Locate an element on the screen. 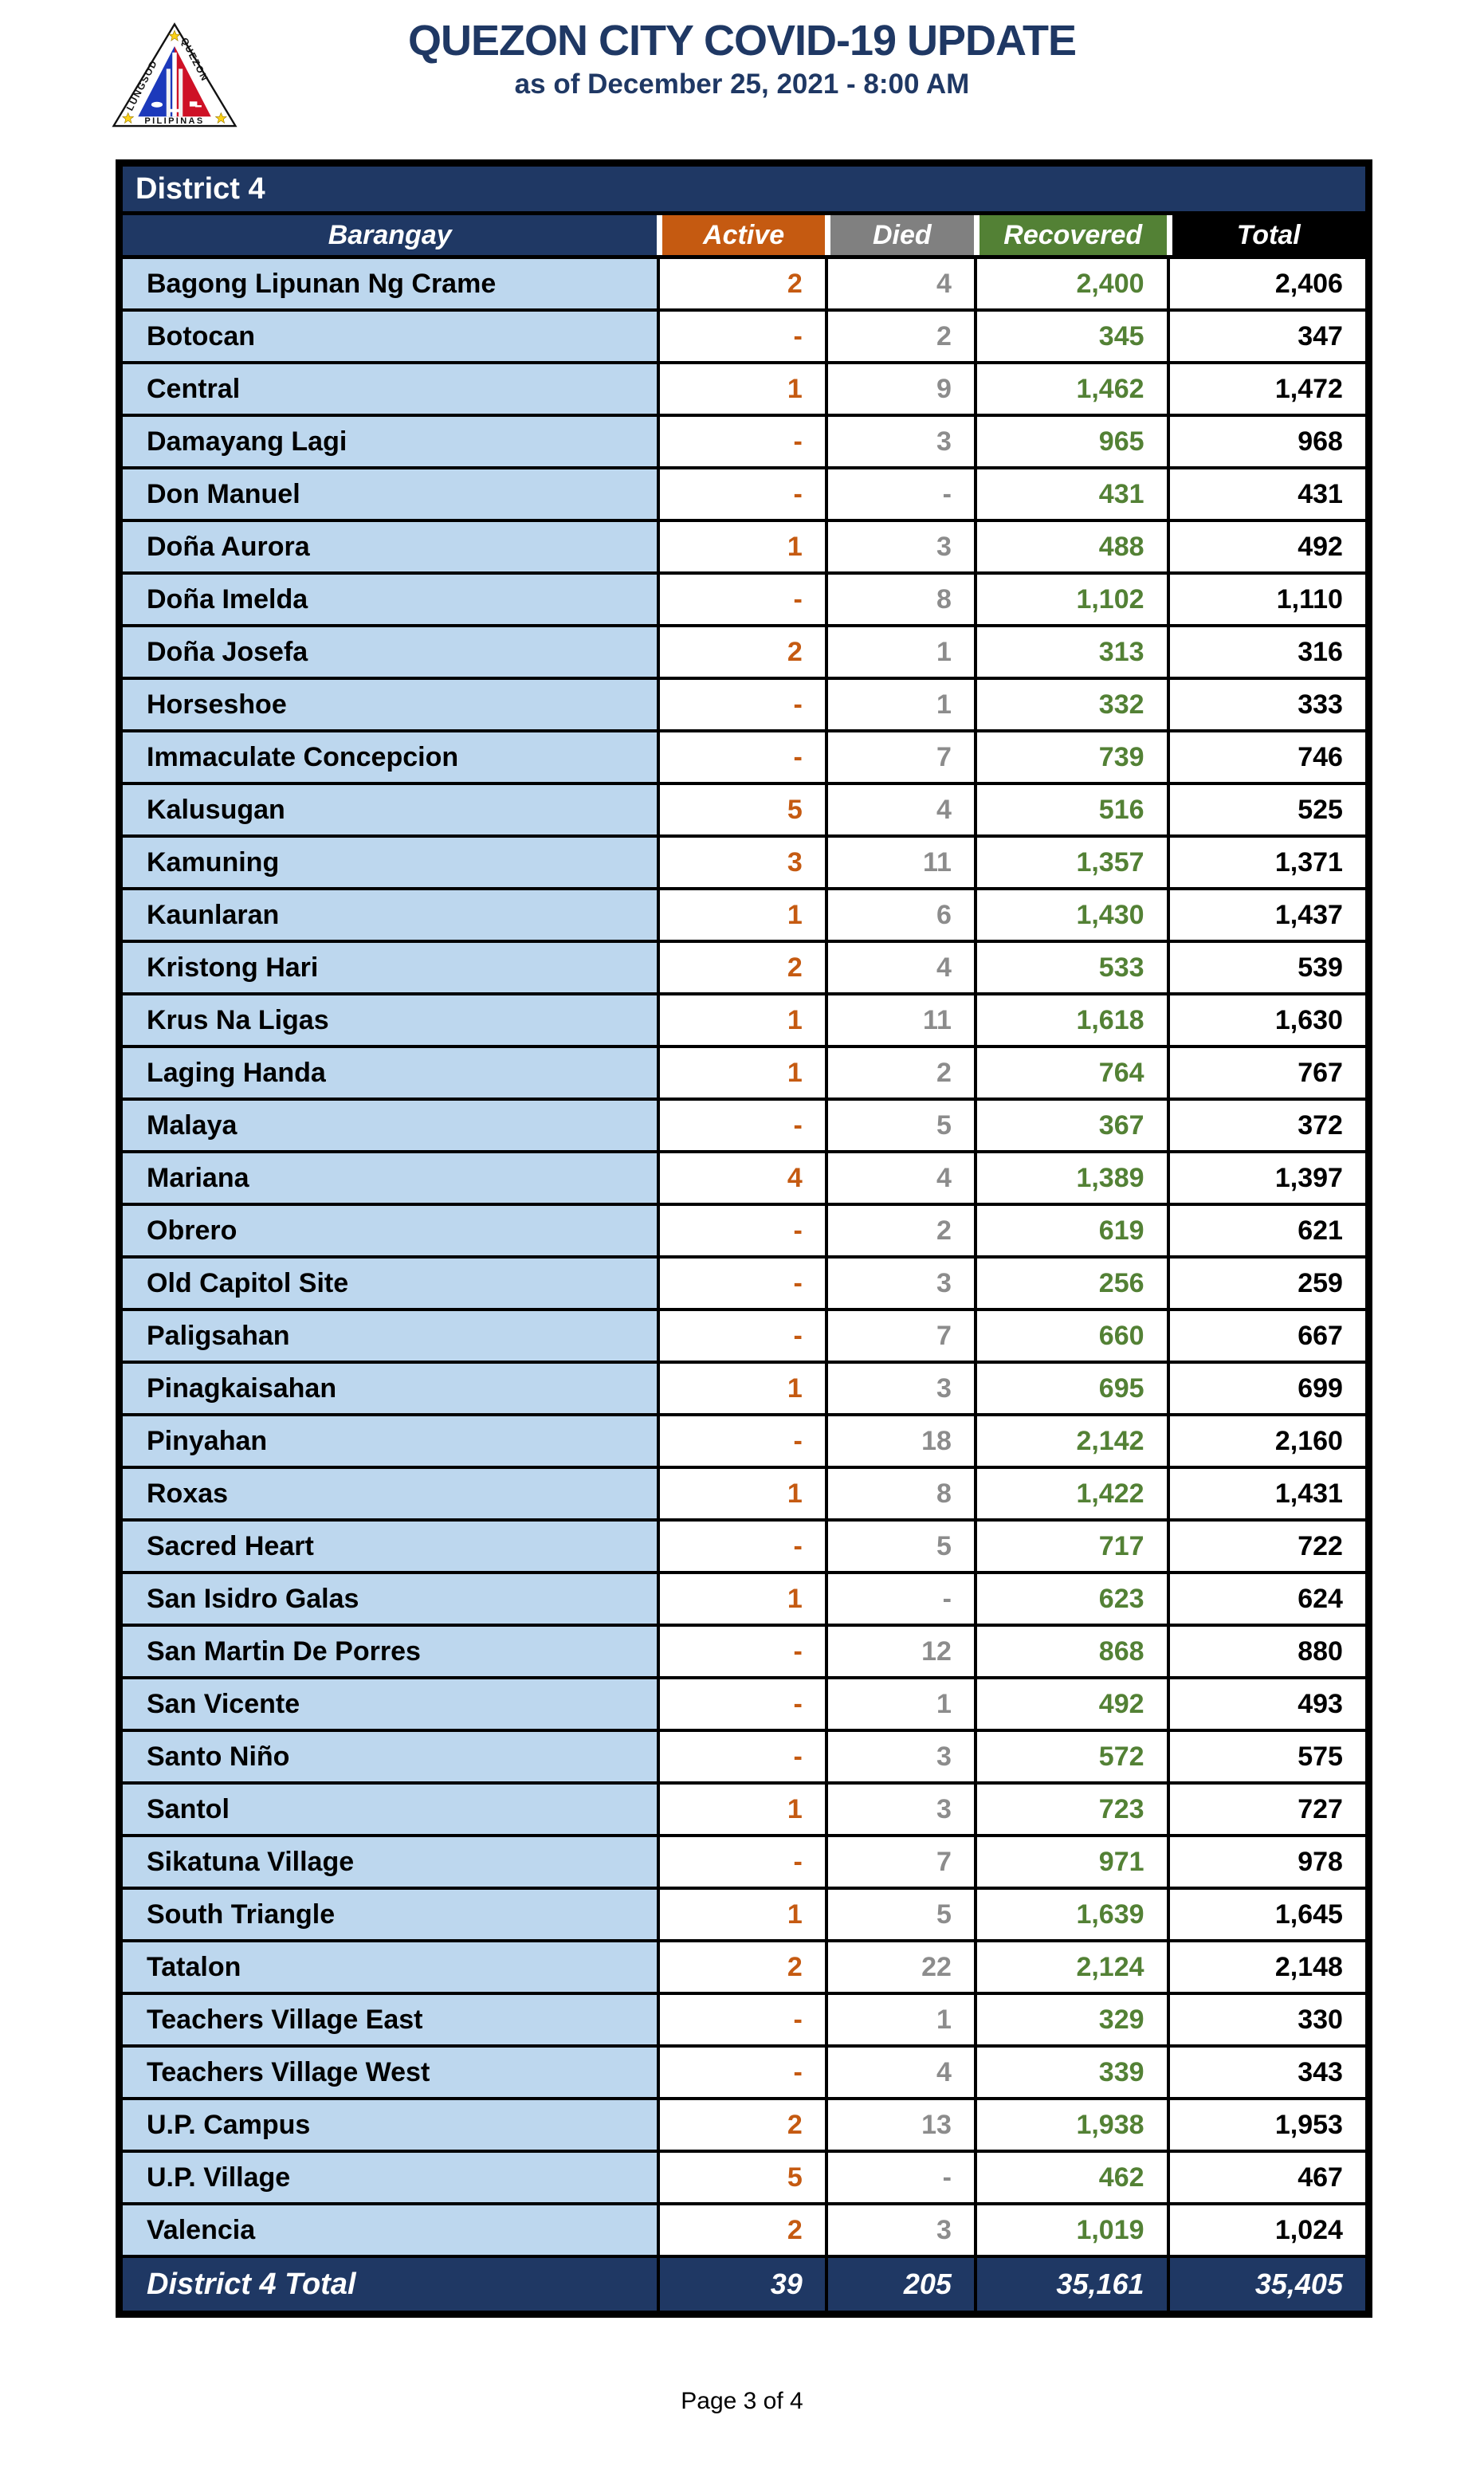  table-row: Kalusugan 5 4 516 525 is located at coordinates (744, 811).